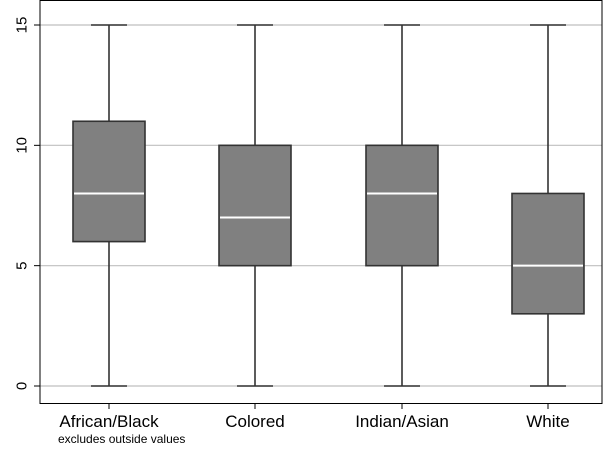 The width and height of the screenshot is (604, 450). I want to click on y-tick-label-5: 5, so click(22, 265).